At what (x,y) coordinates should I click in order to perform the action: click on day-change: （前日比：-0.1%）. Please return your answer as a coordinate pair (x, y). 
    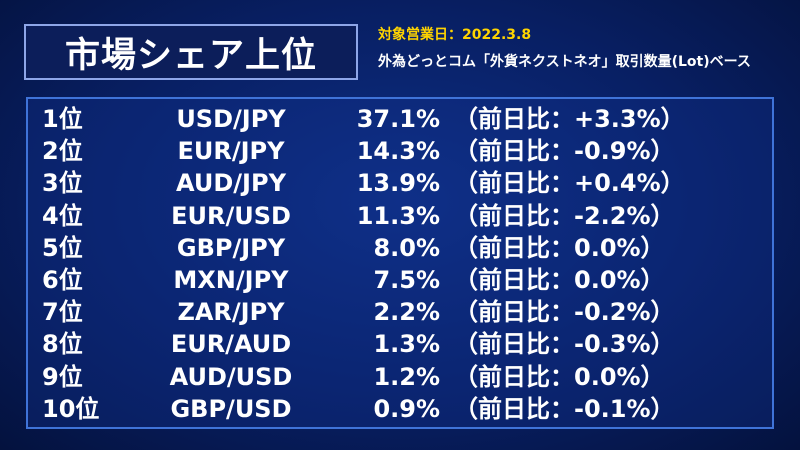
    Looking at the image, I should click on (564, 408).